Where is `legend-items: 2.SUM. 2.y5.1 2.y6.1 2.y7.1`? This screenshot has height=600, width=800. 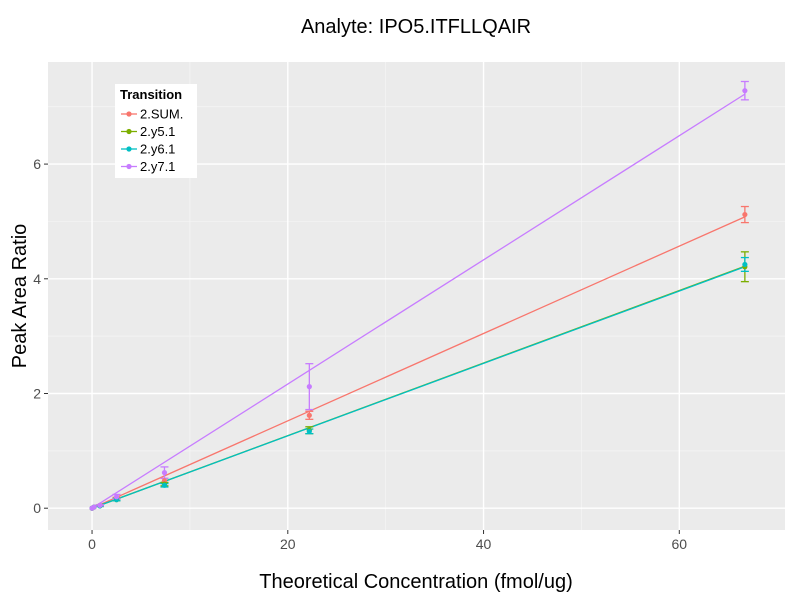
legend-items: 2.SUM. 2.y5.1 2.y6.1 2.y7.1 is located at coordinates (152, 140).